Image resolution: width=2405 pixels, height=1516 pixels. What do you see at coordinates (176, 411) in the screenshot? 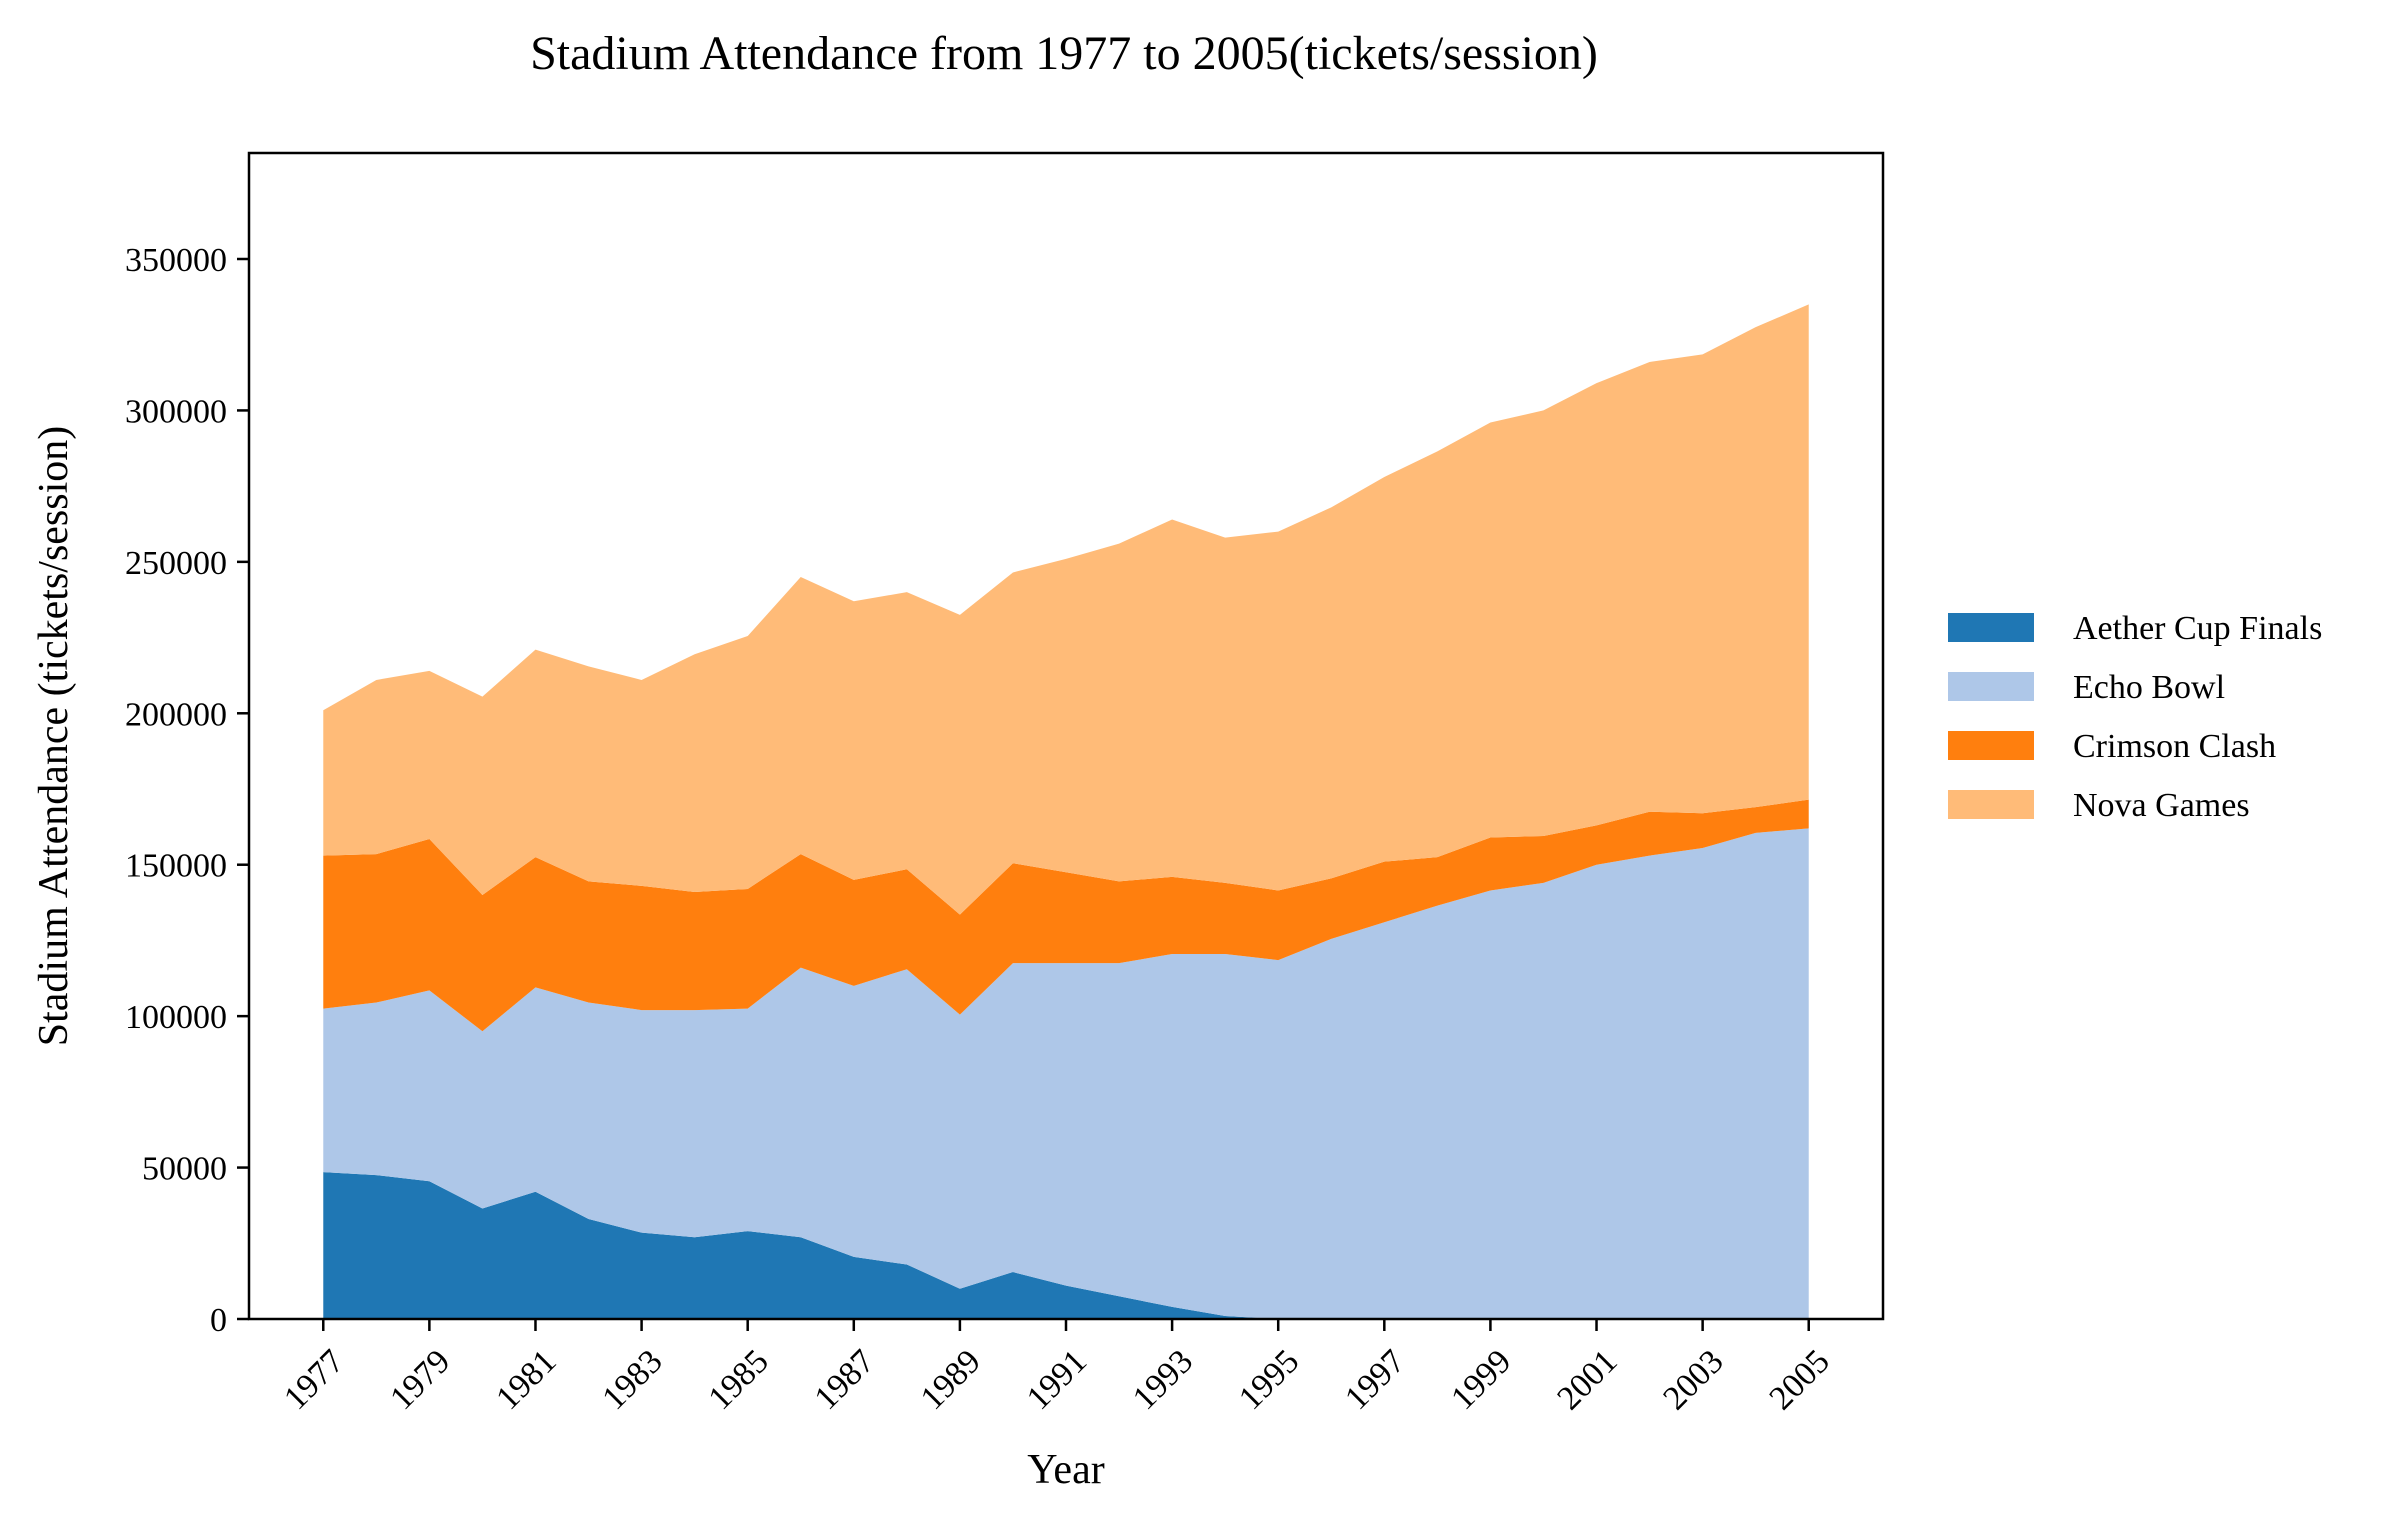
I see `y-tick-label: 300000` at bounding box center [176, 411].